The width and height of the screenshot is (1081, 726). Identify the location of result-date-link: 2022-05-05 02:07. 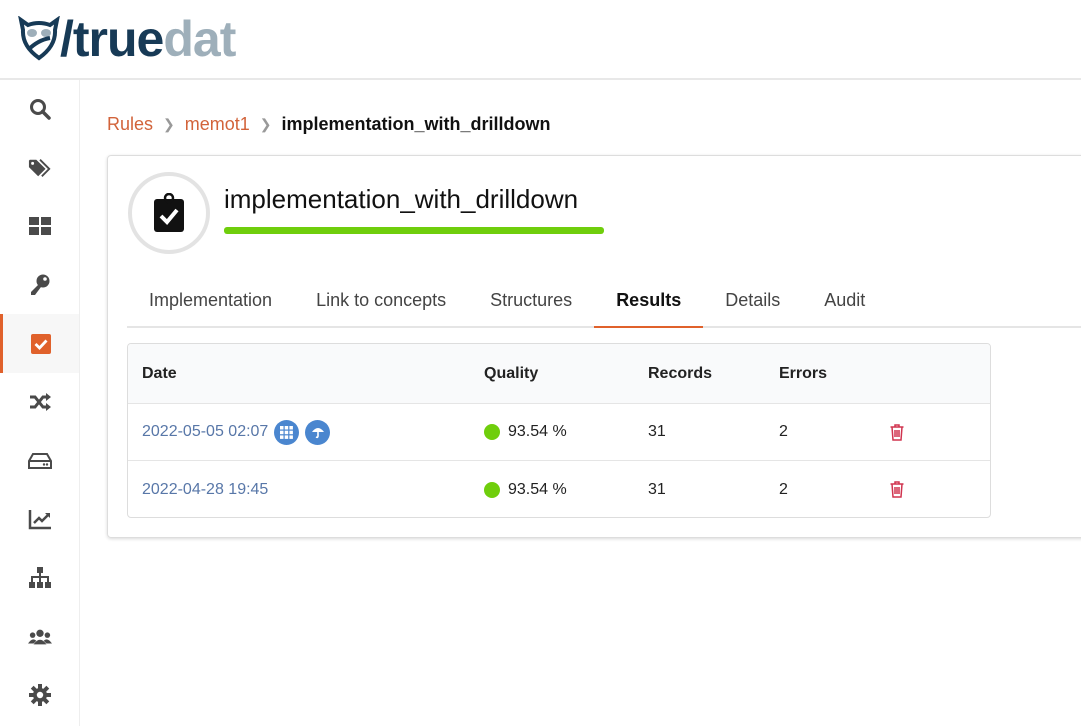
(205, 431).